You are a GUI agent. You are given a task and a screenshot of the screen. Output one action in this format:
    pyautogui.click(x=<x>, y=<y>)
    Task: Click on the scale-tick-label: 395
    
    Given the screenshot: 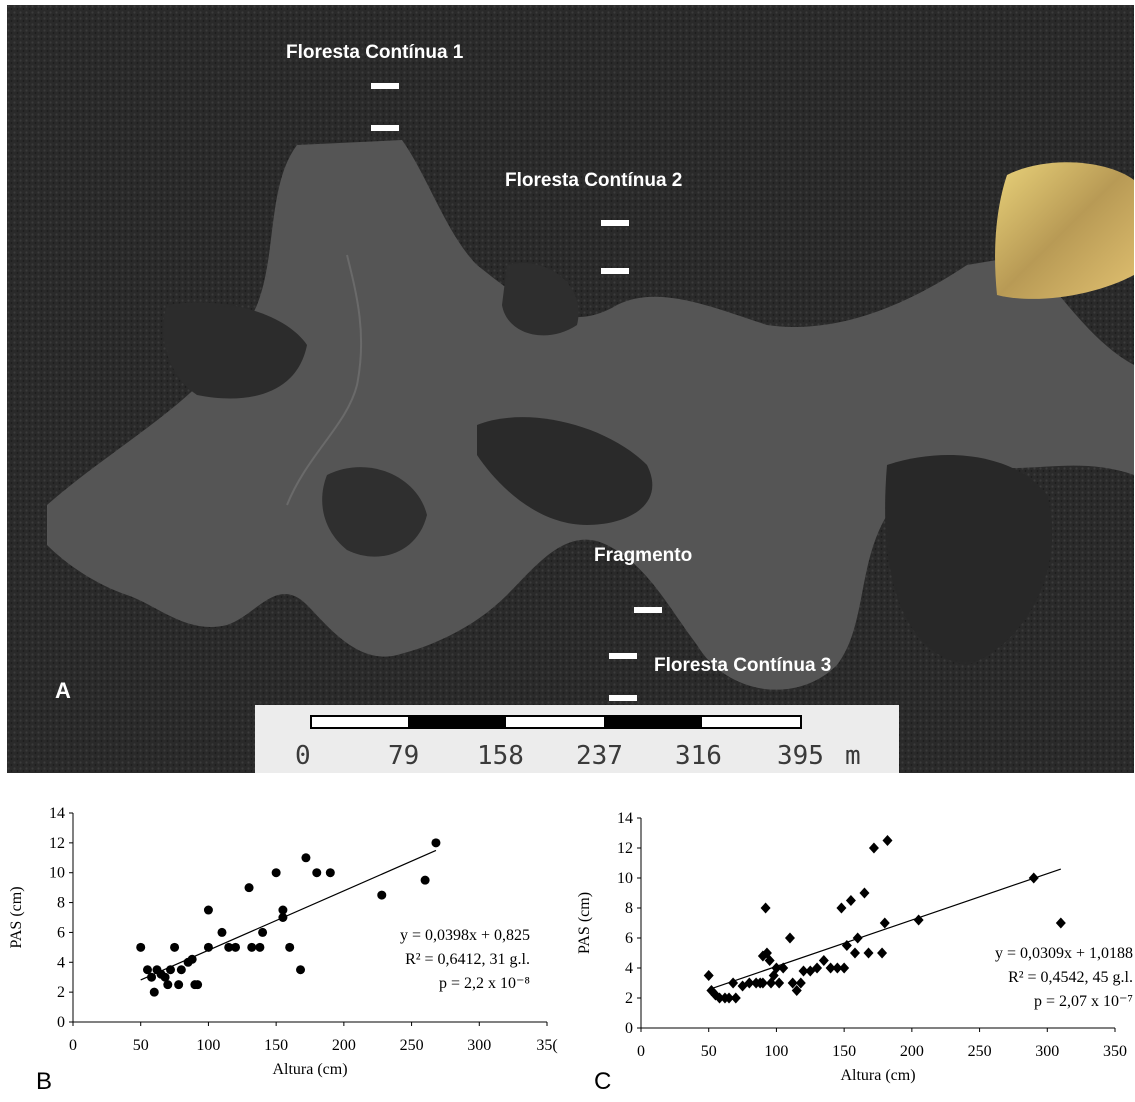 What is the action you would take?
    pyautogui.click(x=800, y=756)
    